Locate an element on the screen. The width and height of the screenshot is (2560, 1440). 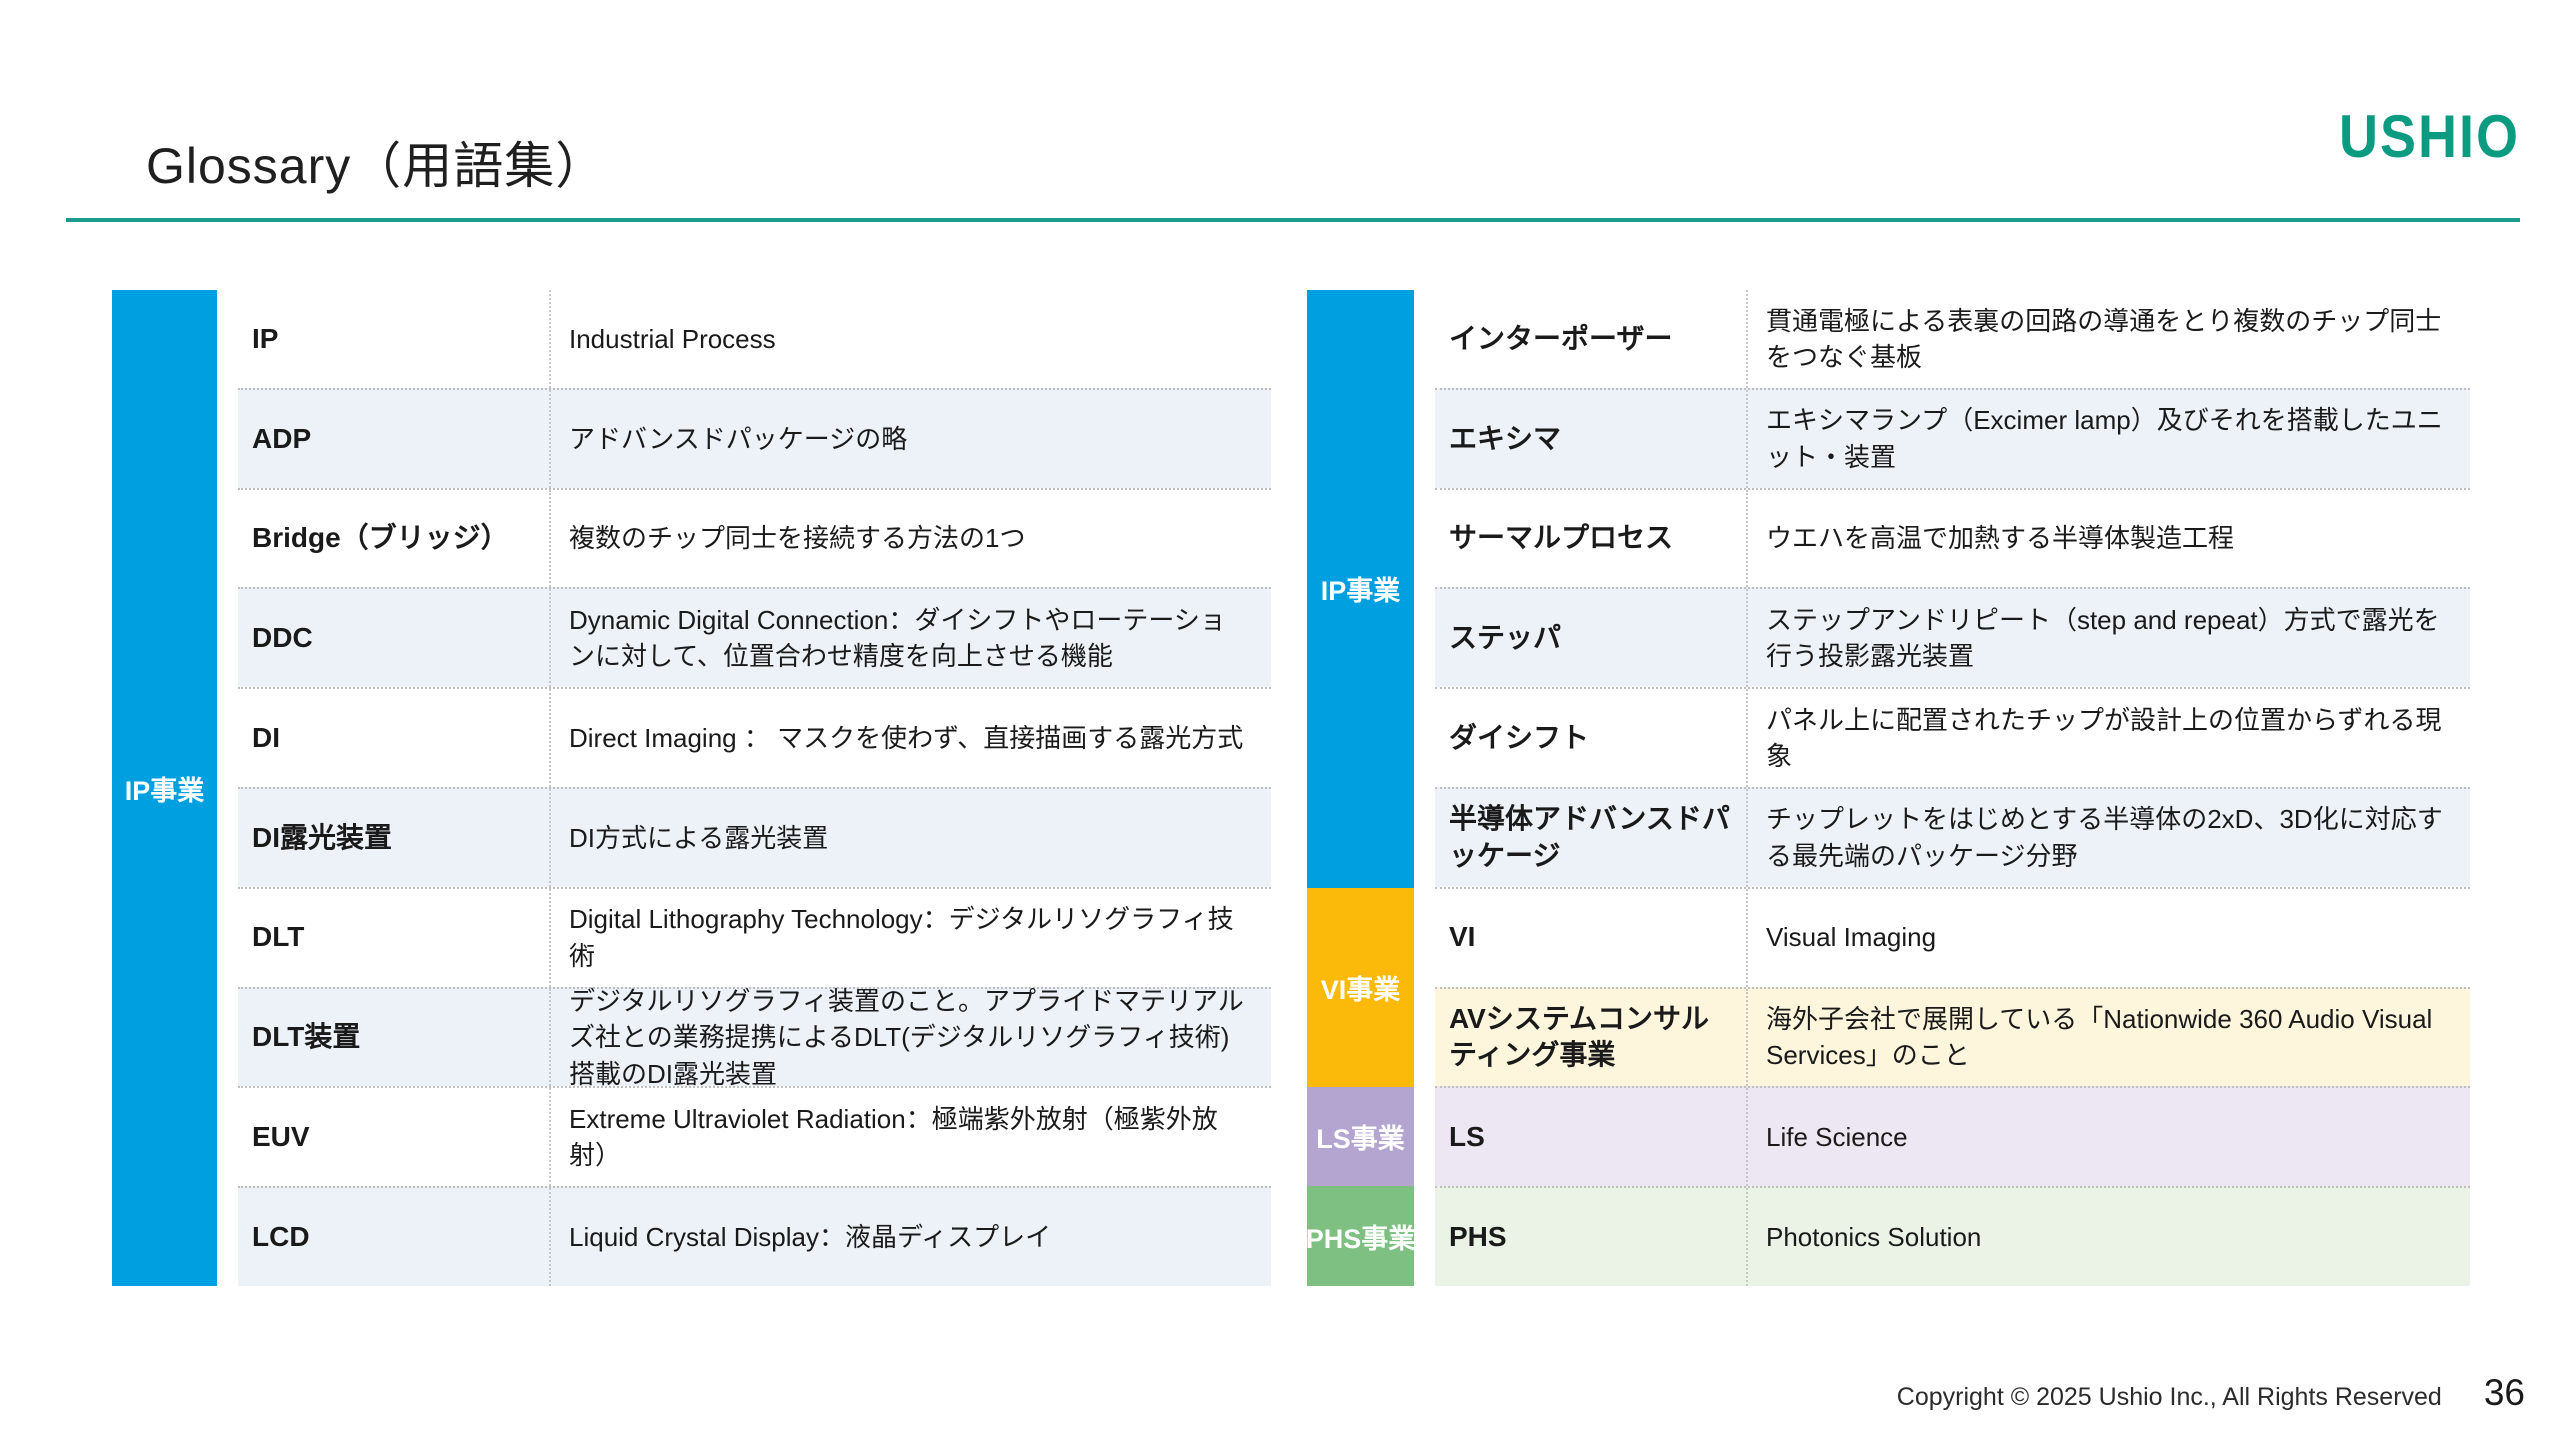
glossary-row: LS Life Science is located at coordinates (1952, 1136).